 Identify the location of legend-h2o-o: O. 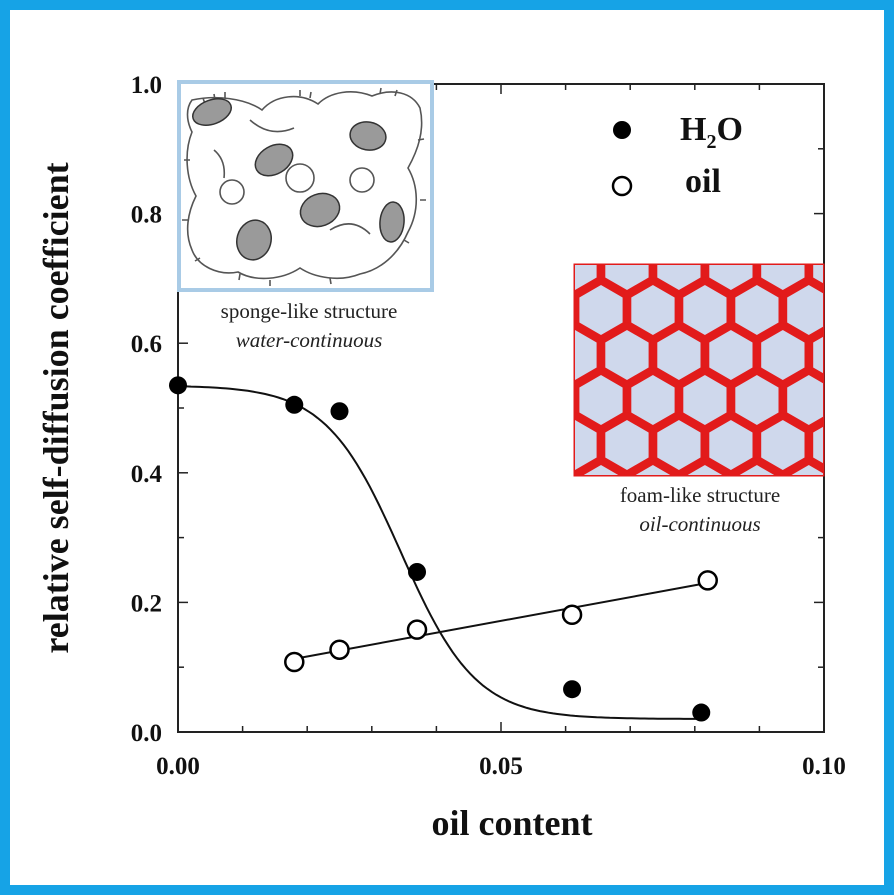
(729, 129).